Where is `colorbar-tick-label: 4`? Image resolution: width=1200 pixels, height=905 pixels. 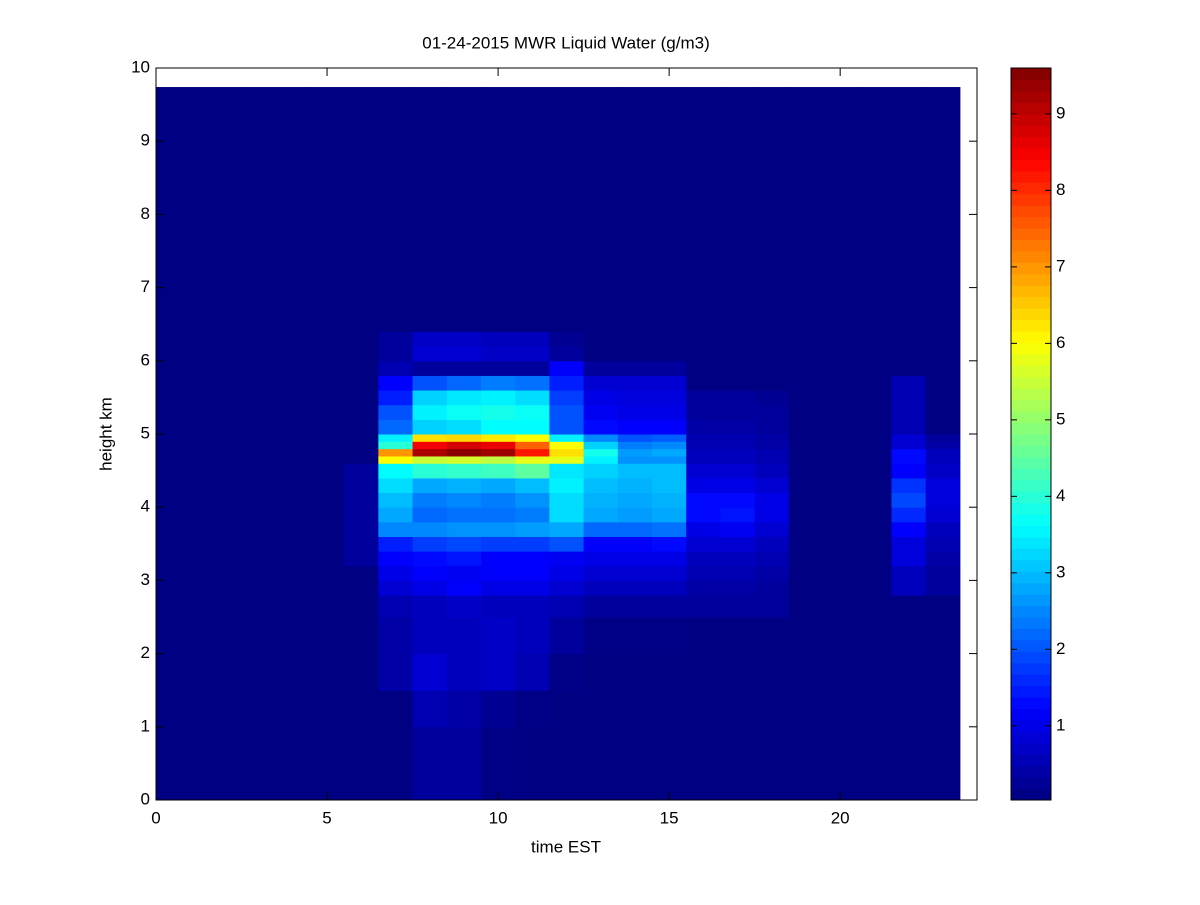 colorbar-tick-label: 4 is located at coordinates (1060, 495).